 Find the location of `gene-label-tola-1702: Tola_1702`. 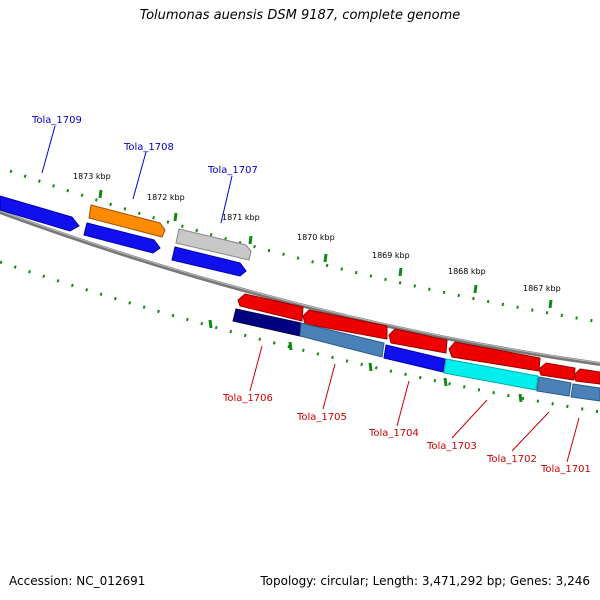

gene-label-tola-1702: Tola_1702 is located at coordinates (511, 459).